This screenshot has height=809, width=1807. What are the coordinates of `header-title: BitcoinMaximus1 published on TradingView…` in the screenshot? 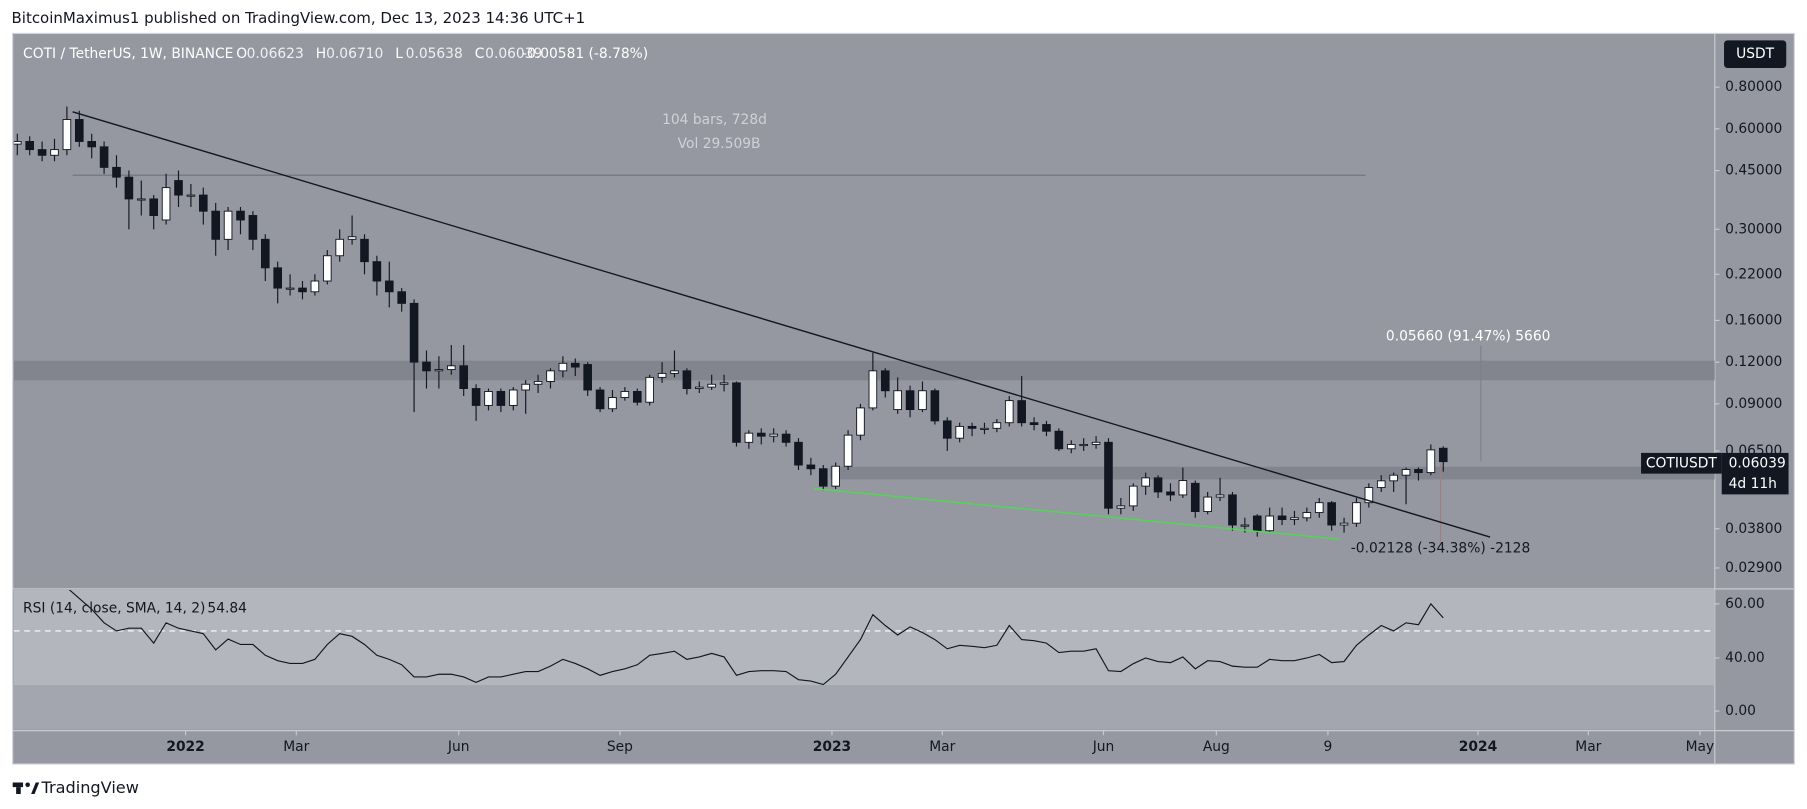 It's located at (299, 18).